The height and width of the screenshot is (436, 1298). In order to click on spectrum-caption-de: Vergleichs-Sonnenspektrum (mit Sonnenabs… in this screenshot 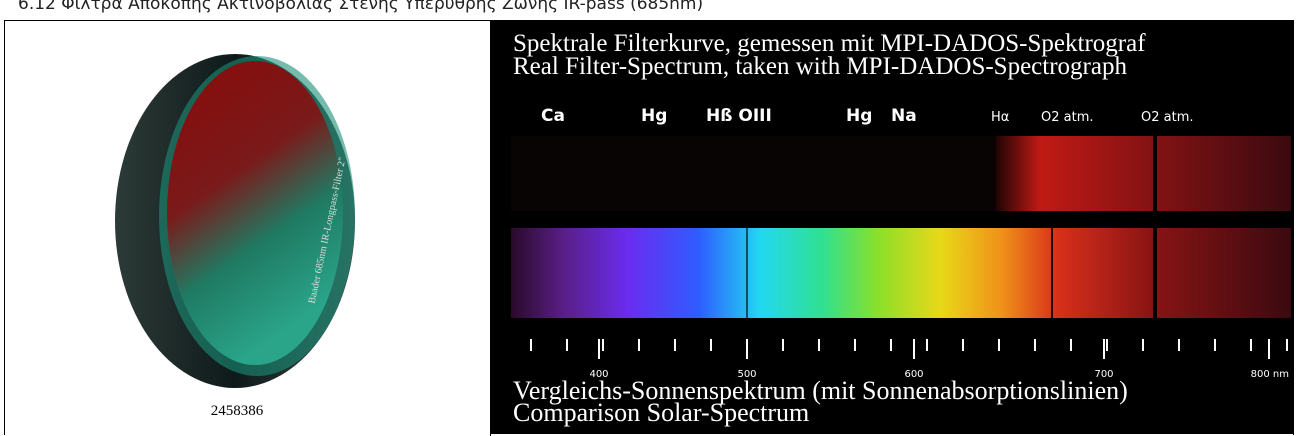, I will do `click(820, 390)`.